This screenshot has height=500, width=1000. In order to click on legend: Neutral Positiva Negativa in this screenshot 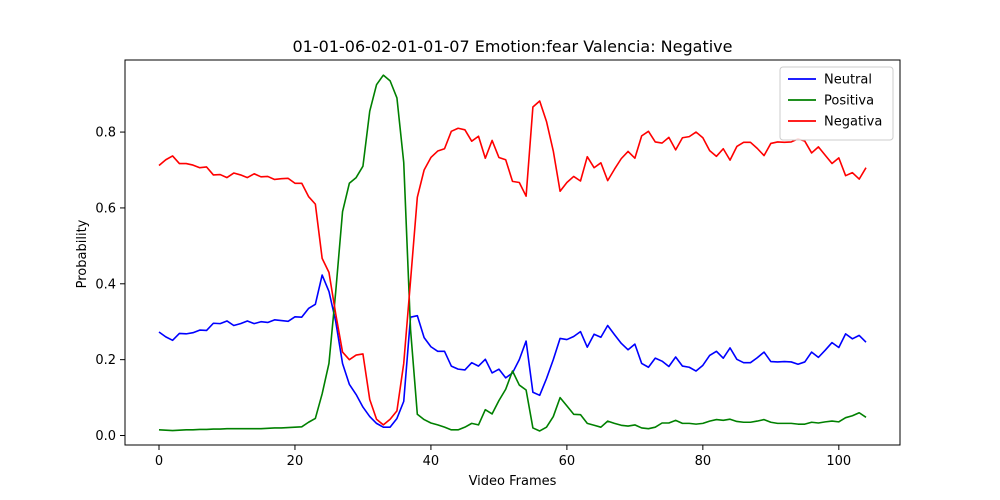, I will do `click(836, 103)`.